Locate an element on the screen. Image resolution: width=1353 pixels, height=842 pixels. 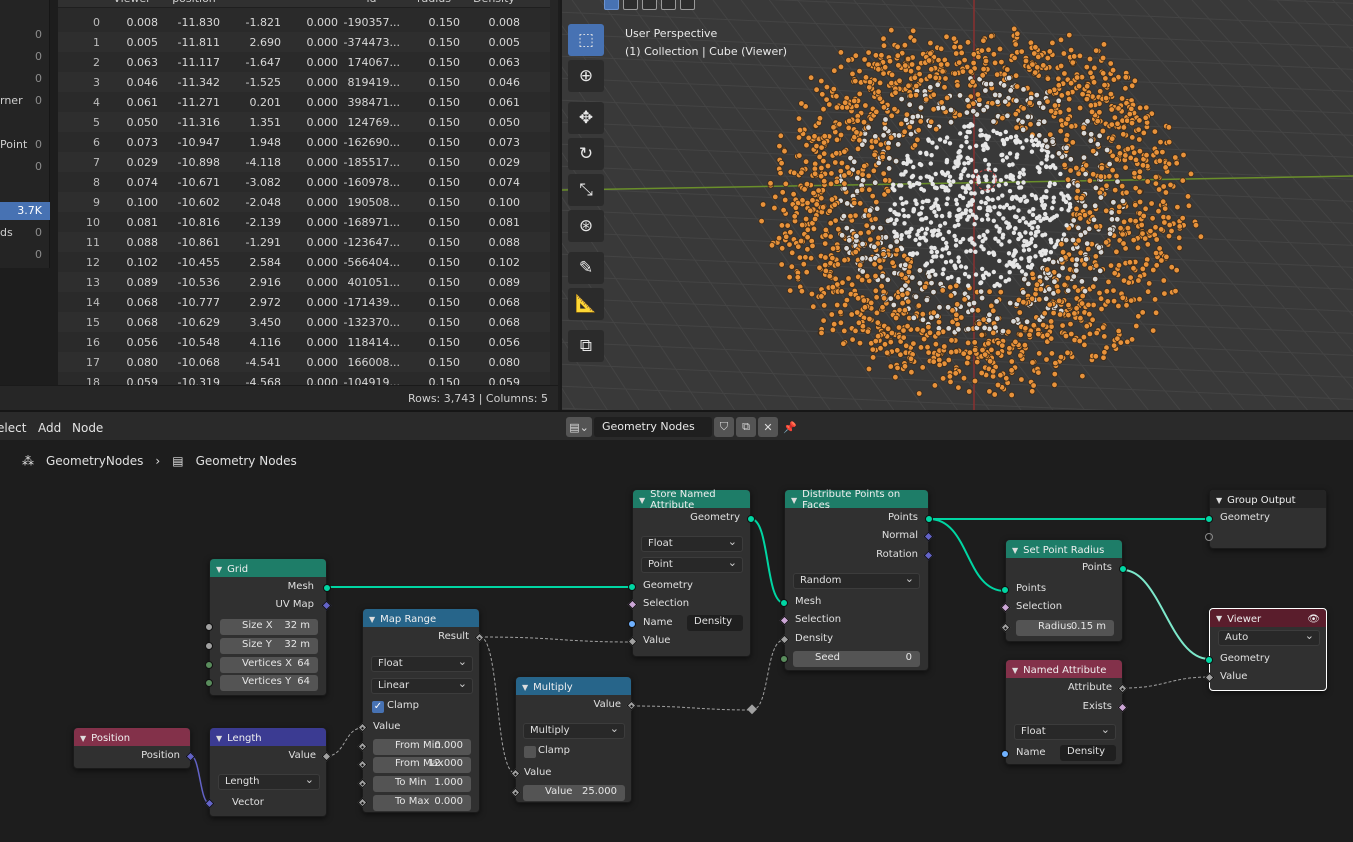
select-subtract-icon is located at coordinates (649, 5).